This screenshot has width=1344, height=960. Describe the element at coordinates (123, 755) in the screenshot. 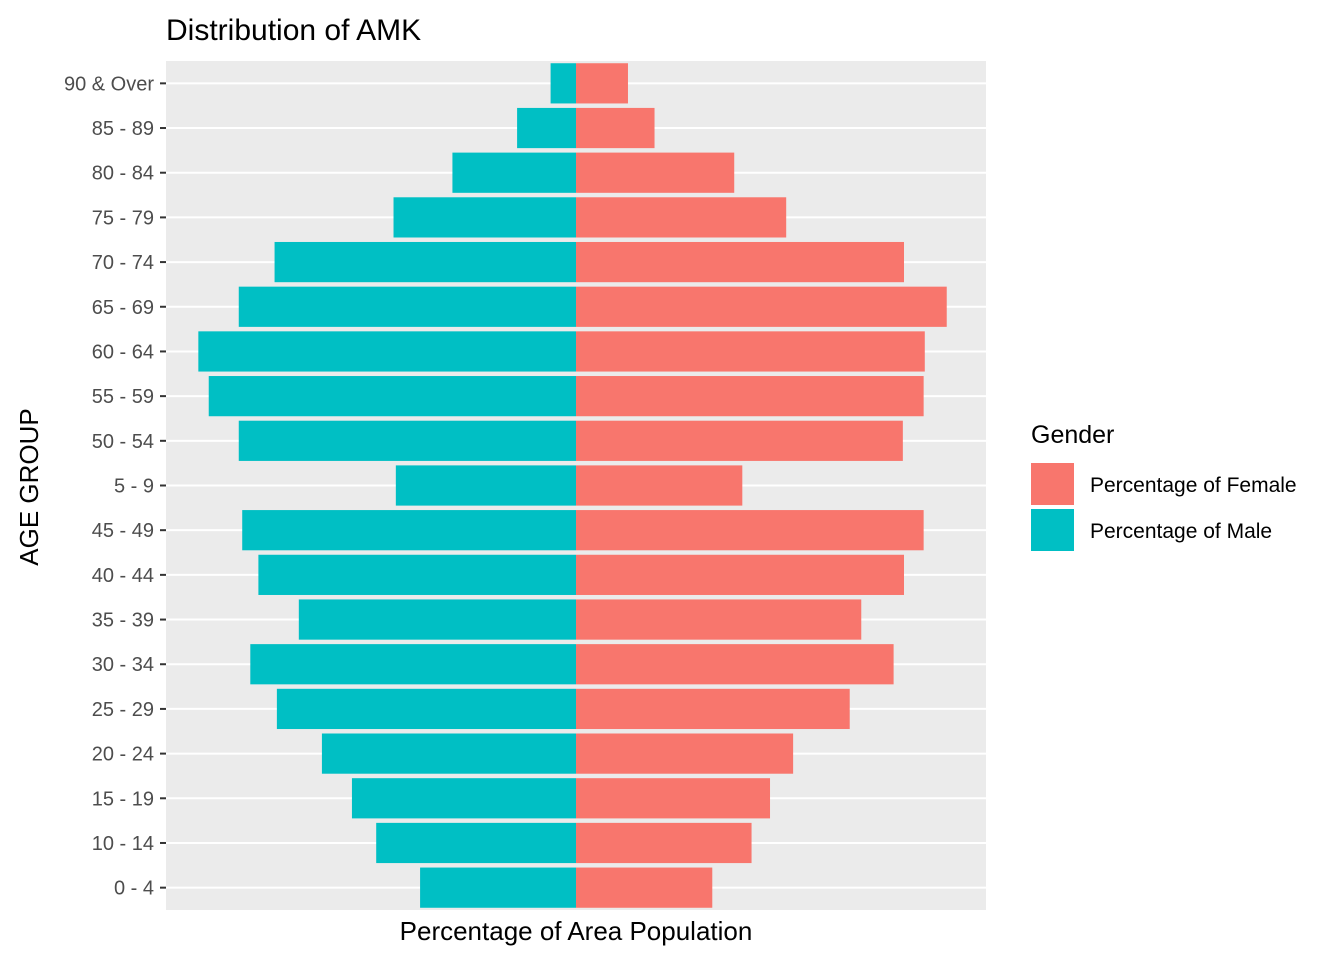

I see `y-tick-label: 20 - 24` at that location.